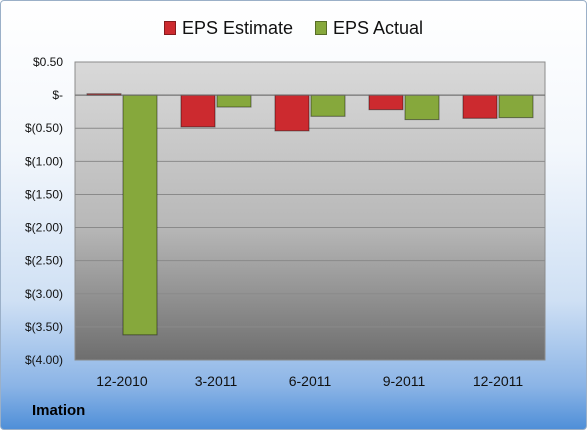 The width and height of the screenshot is (587, 430). What do you see at coordinates (44, 294) in the screenshot?
I see `y-tick-label: $(3.00)` at bounding box center [44, 294].